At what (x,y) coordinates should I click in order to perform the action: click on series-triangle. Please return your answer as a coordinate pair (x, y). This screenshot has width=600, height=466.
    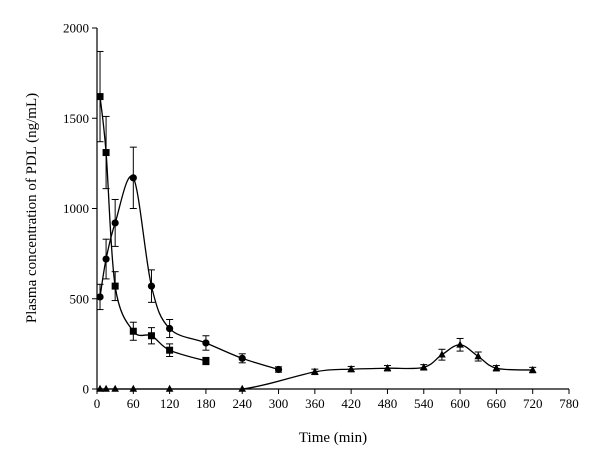
    Looking at the image, I should click on (316, 364).